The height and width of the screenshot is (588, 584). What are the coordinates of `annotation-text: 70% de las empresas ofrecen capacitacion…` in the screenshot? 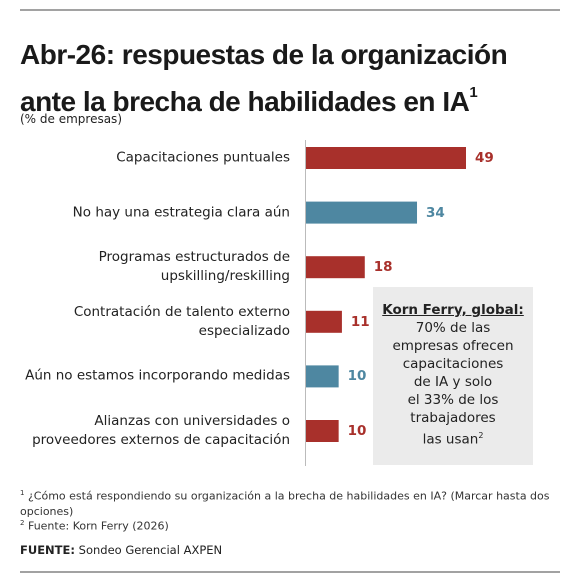 It's located at (453, 384).